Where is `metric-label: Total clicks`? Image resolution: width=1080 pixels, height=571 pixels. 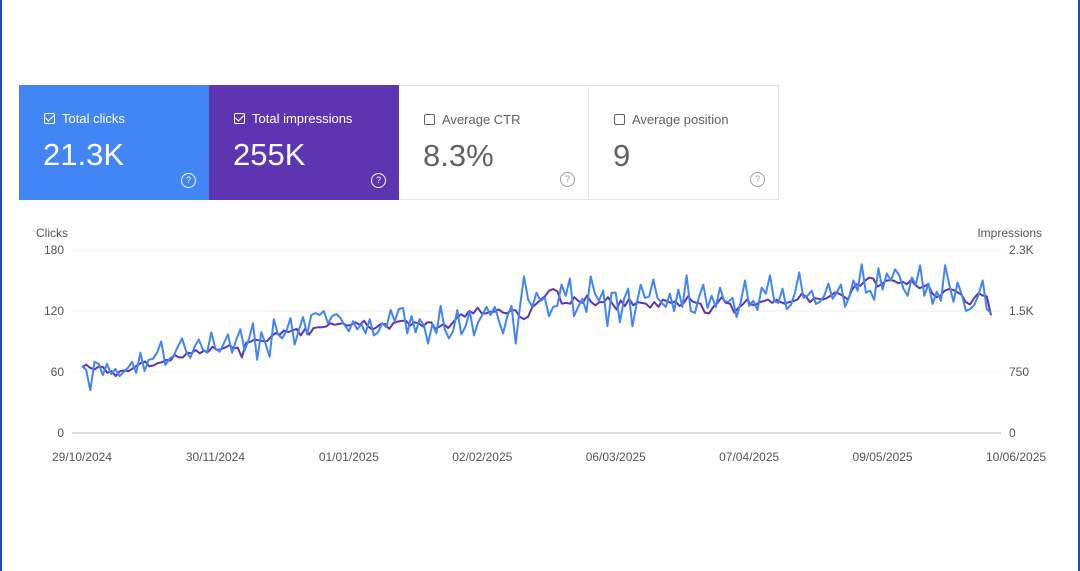
metric-label: Total clicks is located at coordinates (93, 118).